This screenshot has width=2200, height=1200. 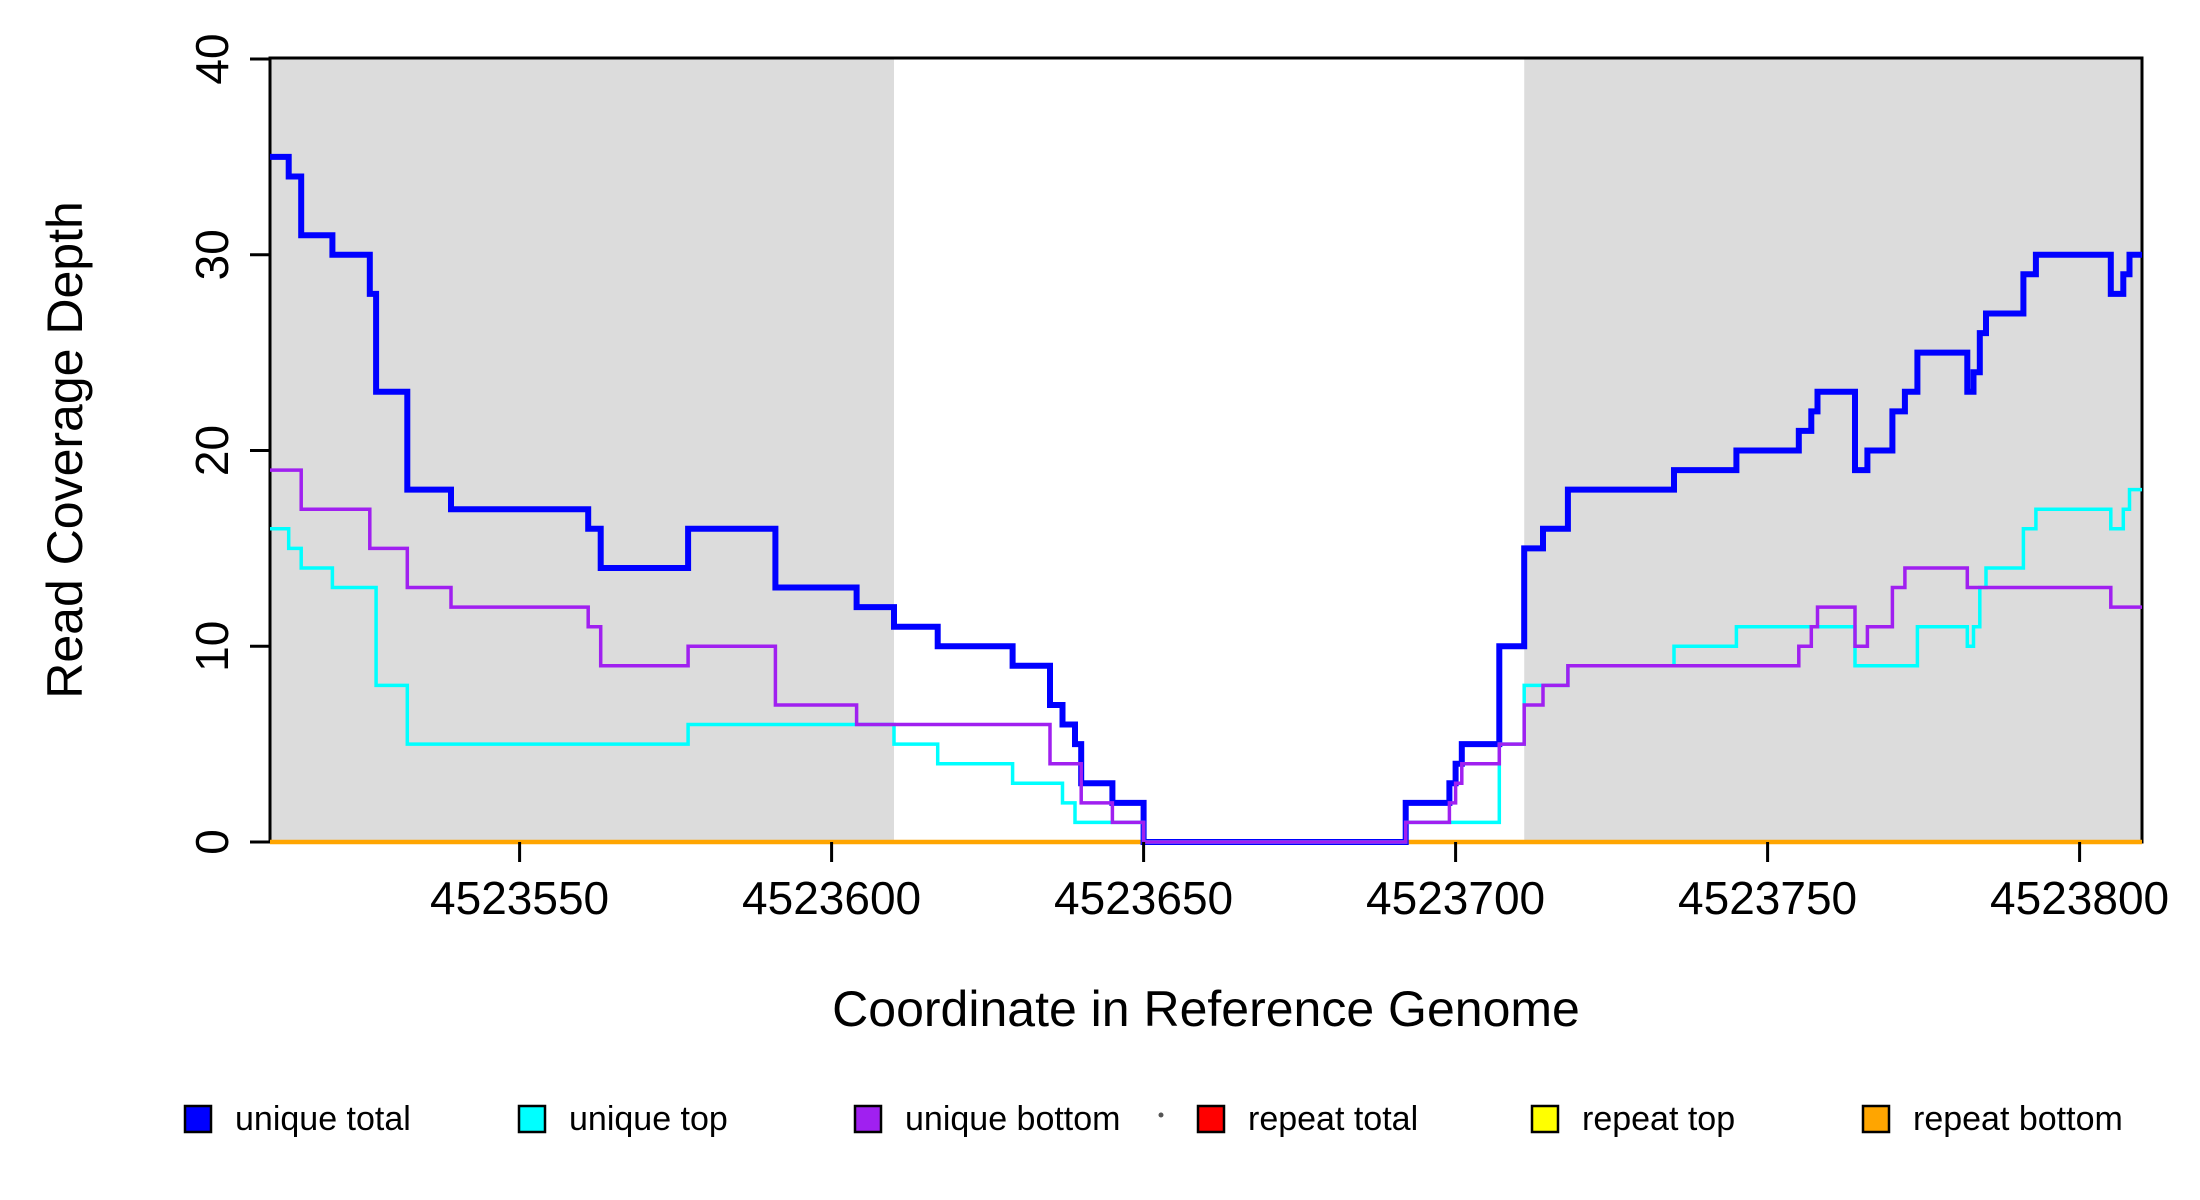 I want to click on x-tick-label: 4523800, so click(x=2079, y=898).